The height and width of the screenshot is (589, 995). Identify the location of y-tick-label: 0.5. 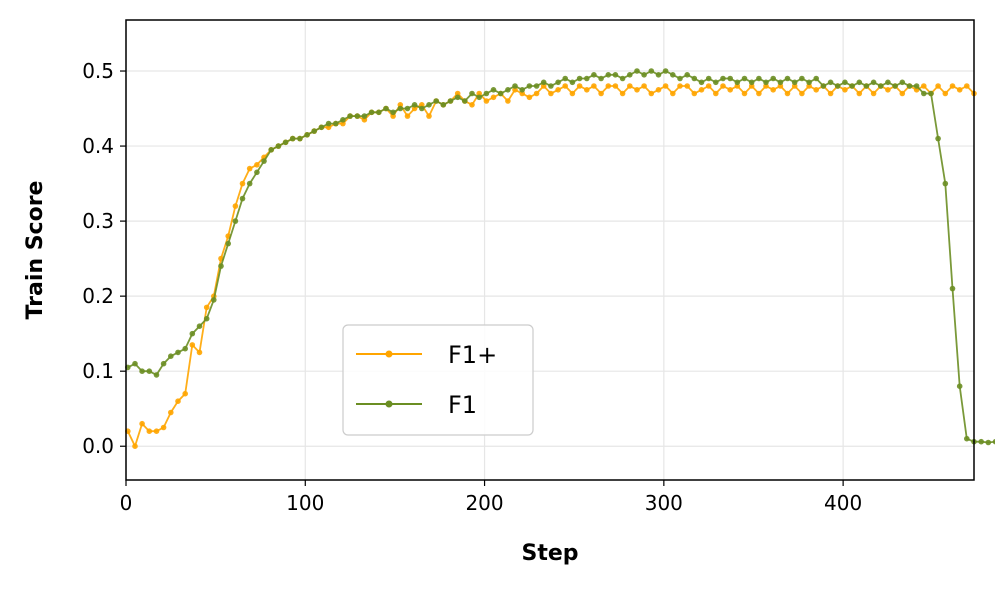
(98, 71).